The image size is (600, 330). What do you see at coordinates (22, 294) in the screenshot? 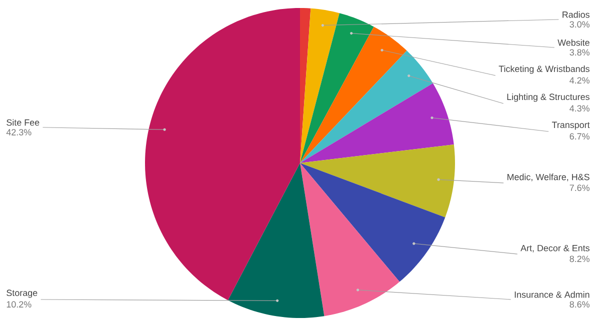
I see `slice-label: Storage` at bounding box center [22, 294].